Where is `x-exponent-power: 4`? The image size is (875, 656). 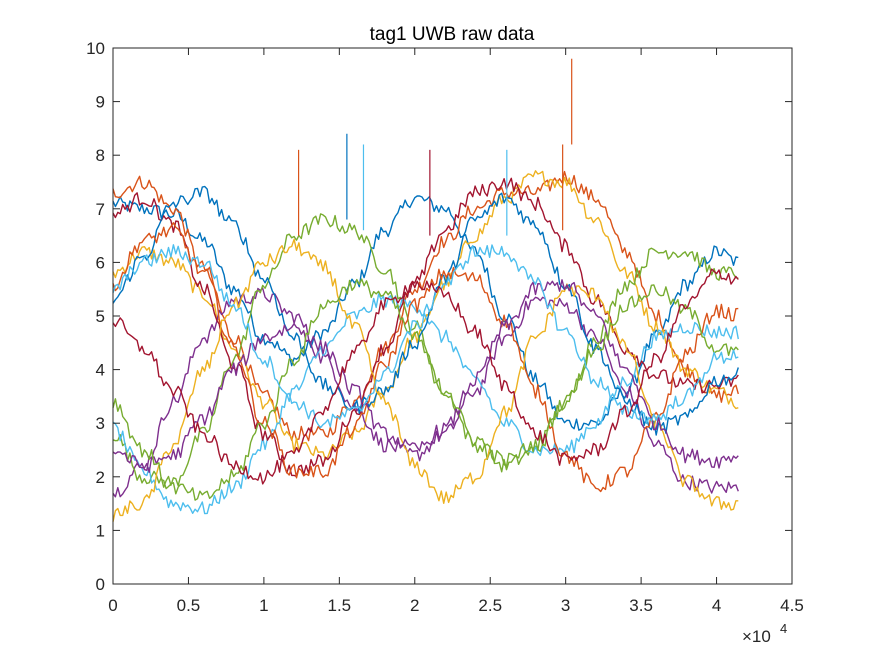
x-exponent-power: 4 is located at coordinates (783, 628).